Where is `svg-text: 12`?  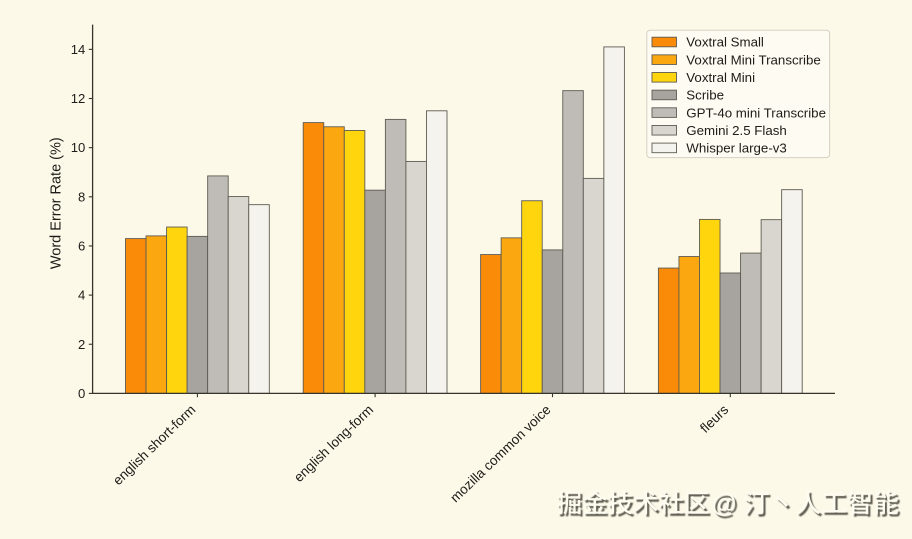 svg-text: 12 is located at coordinates (78, 98).